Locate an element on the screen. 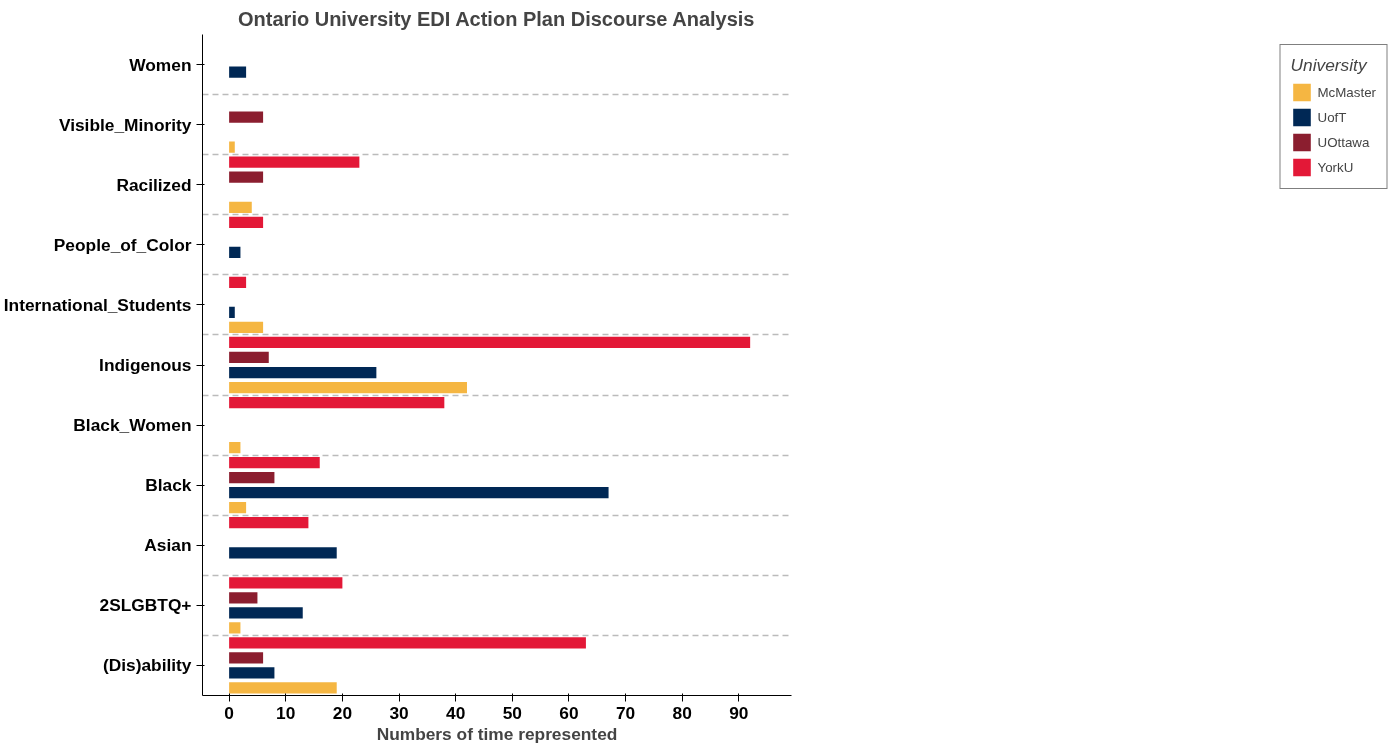 This screenshot has width=1397, height=746. y-tick-label: Asian is located at coordinates (168, 545).